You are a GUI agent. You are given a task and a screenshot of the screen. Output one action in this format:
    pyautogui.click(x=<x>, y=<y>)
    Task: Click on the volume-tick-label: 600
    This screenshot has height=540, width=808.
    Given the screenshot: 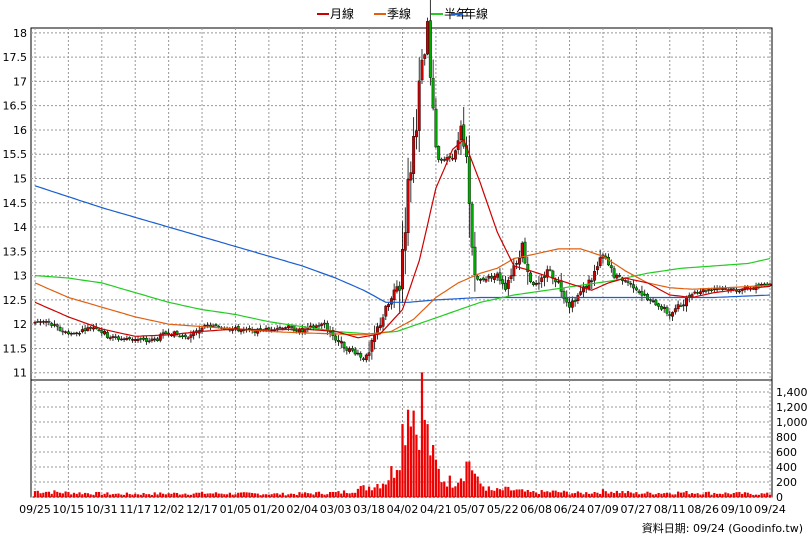 What is the action you would take?
    pyautogui.click(x=786, y=452)
    